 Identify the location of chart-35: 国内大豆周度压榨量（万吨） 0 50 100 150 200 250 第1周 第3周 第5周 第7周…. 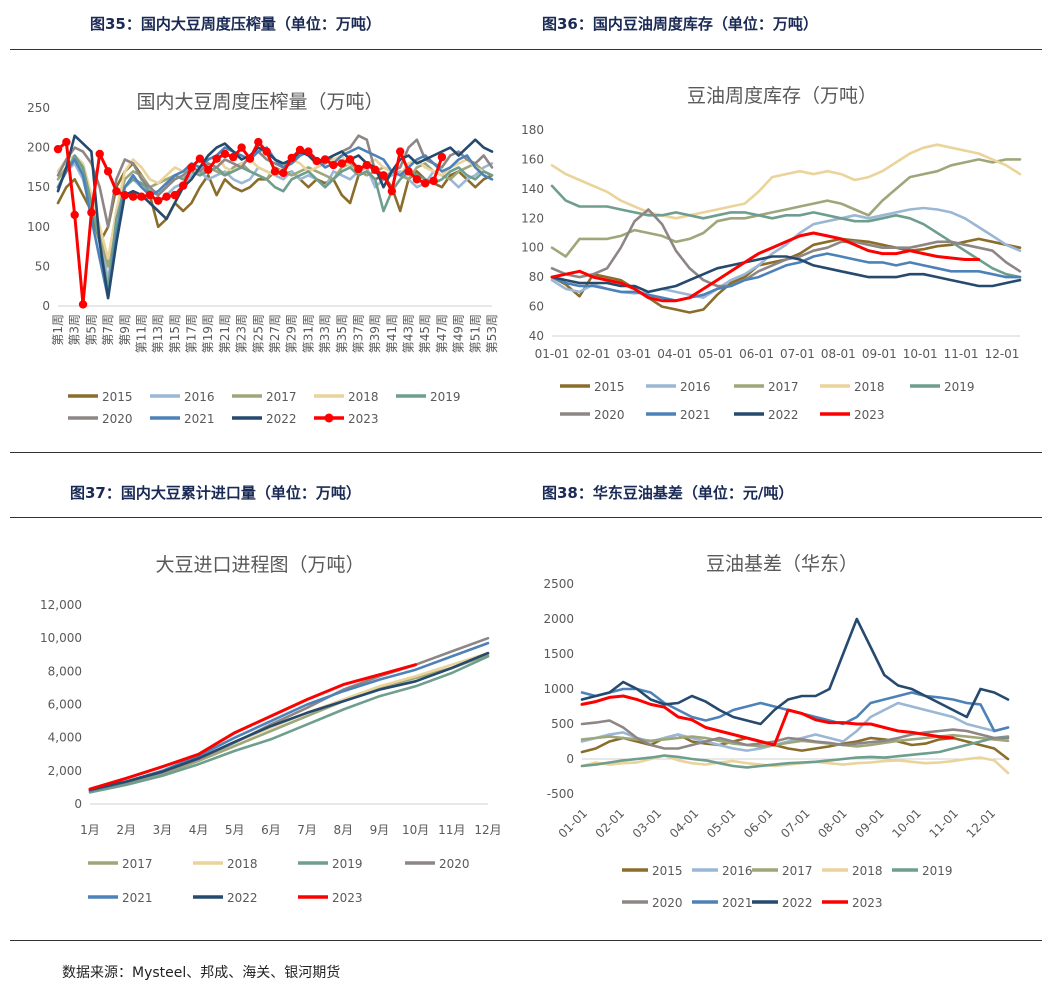
(263, 258).